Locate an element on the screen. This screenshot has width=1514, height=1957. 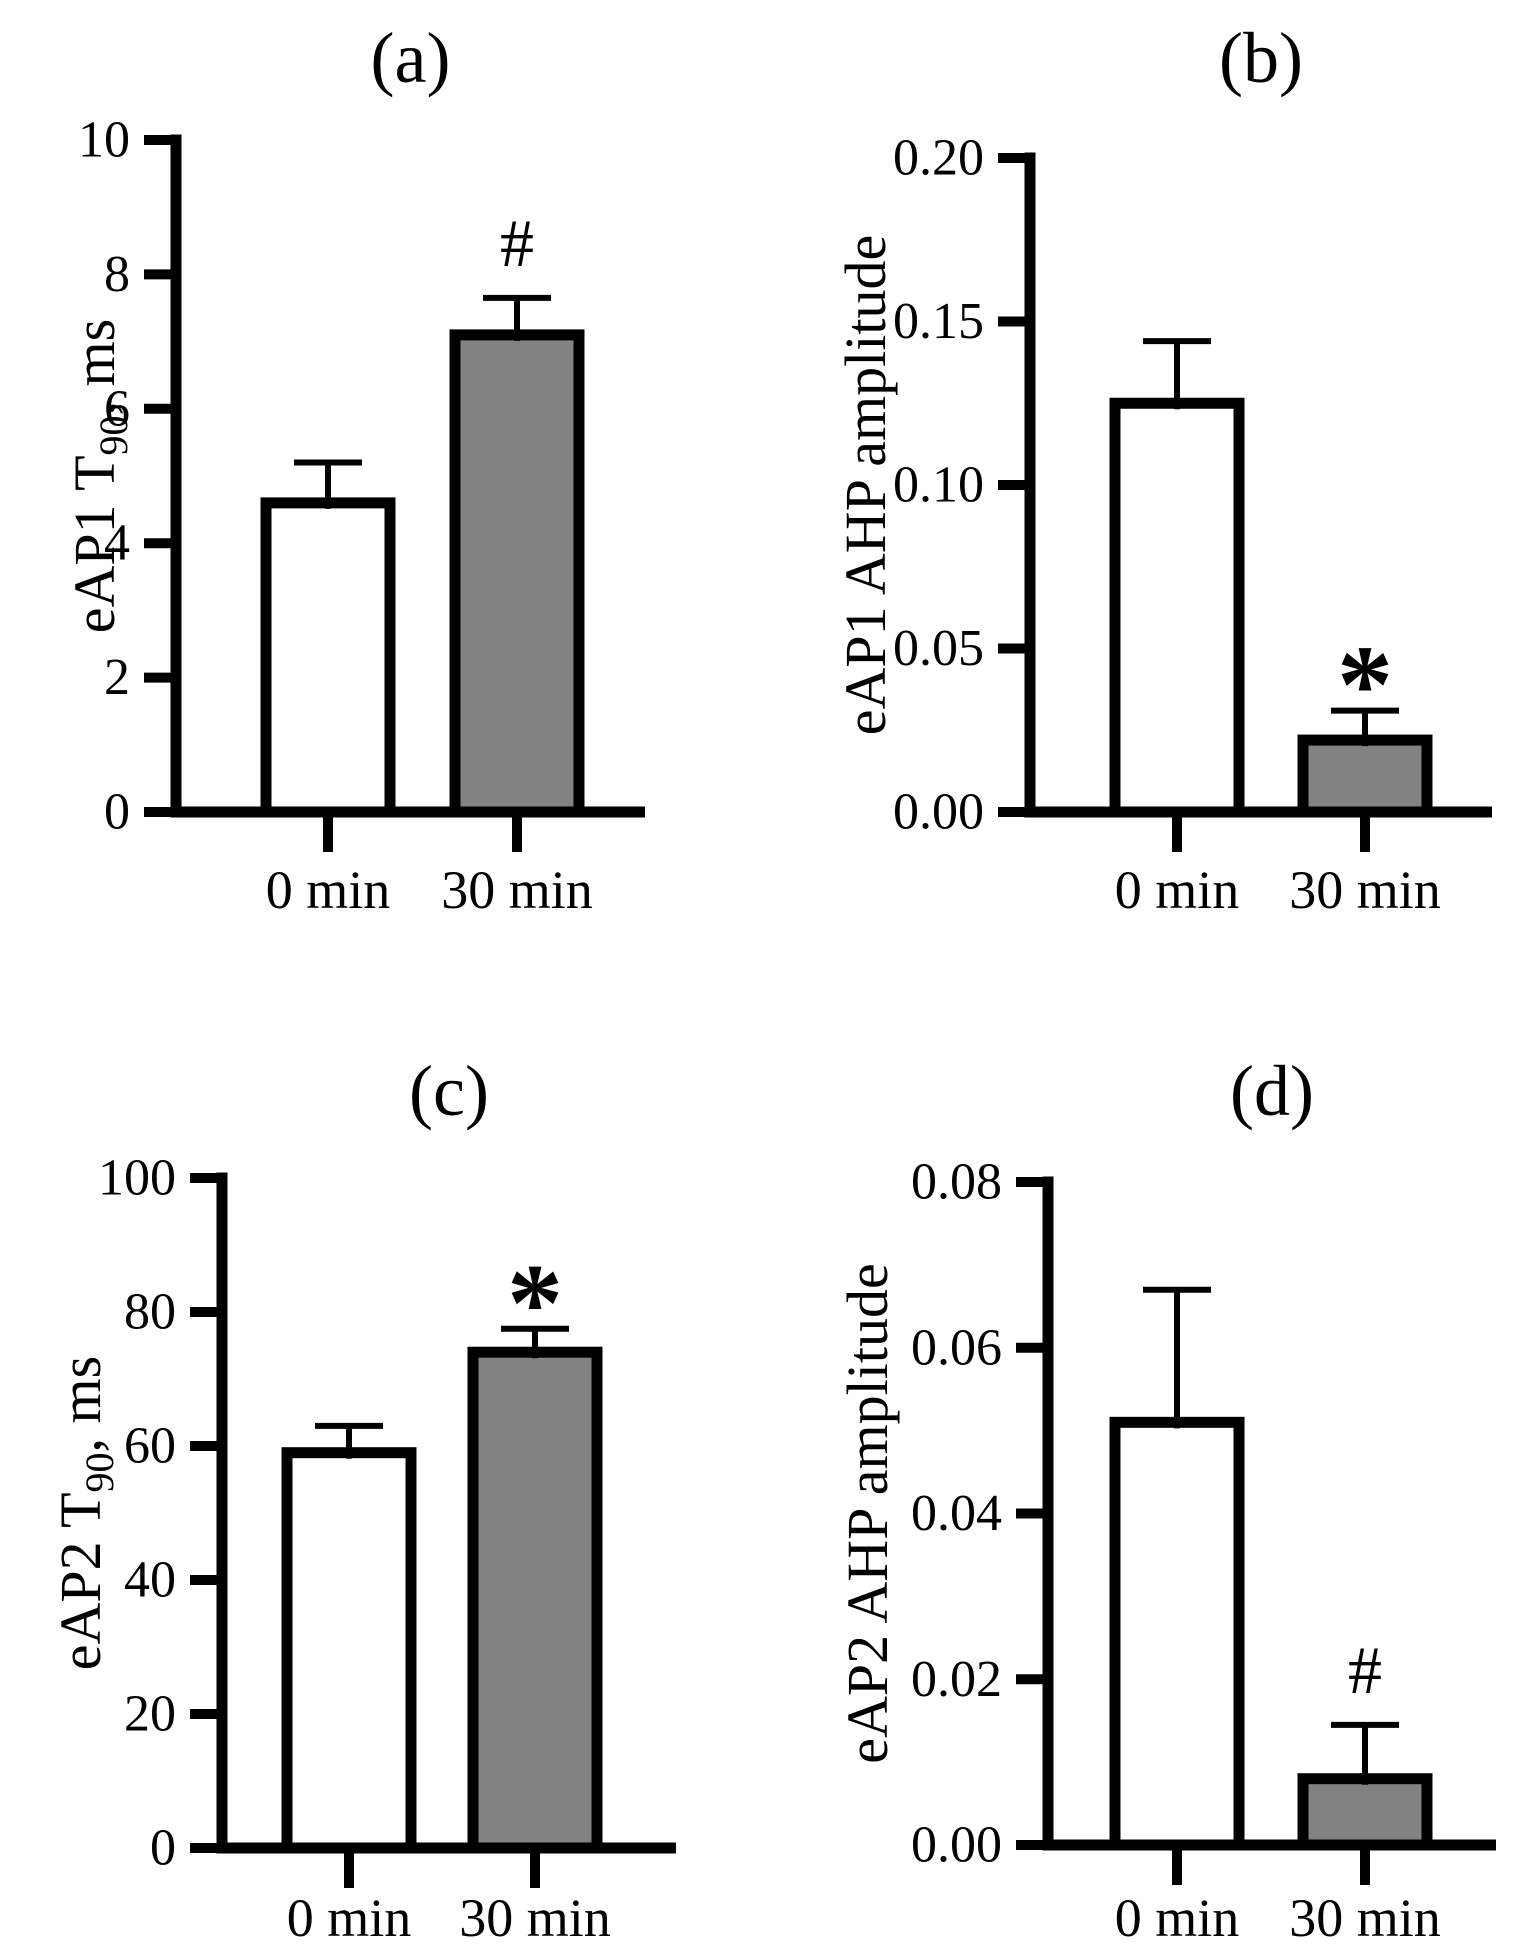
y-tick-label: 60 is located at coordinates (150, 1446).